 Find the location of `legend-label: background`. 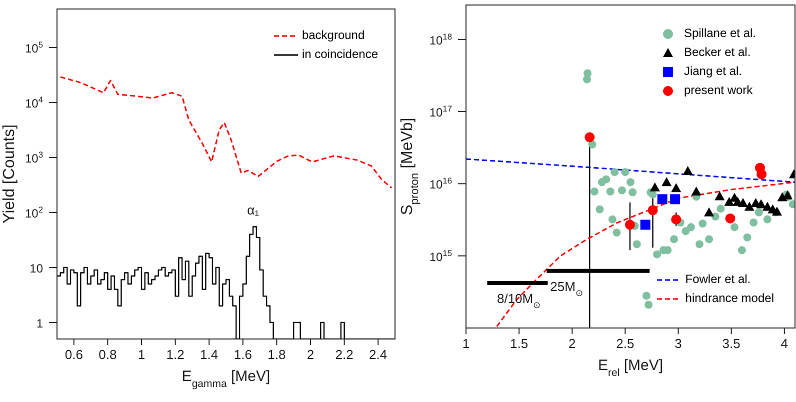

legend-label: background is located at coordinates (333, 35).